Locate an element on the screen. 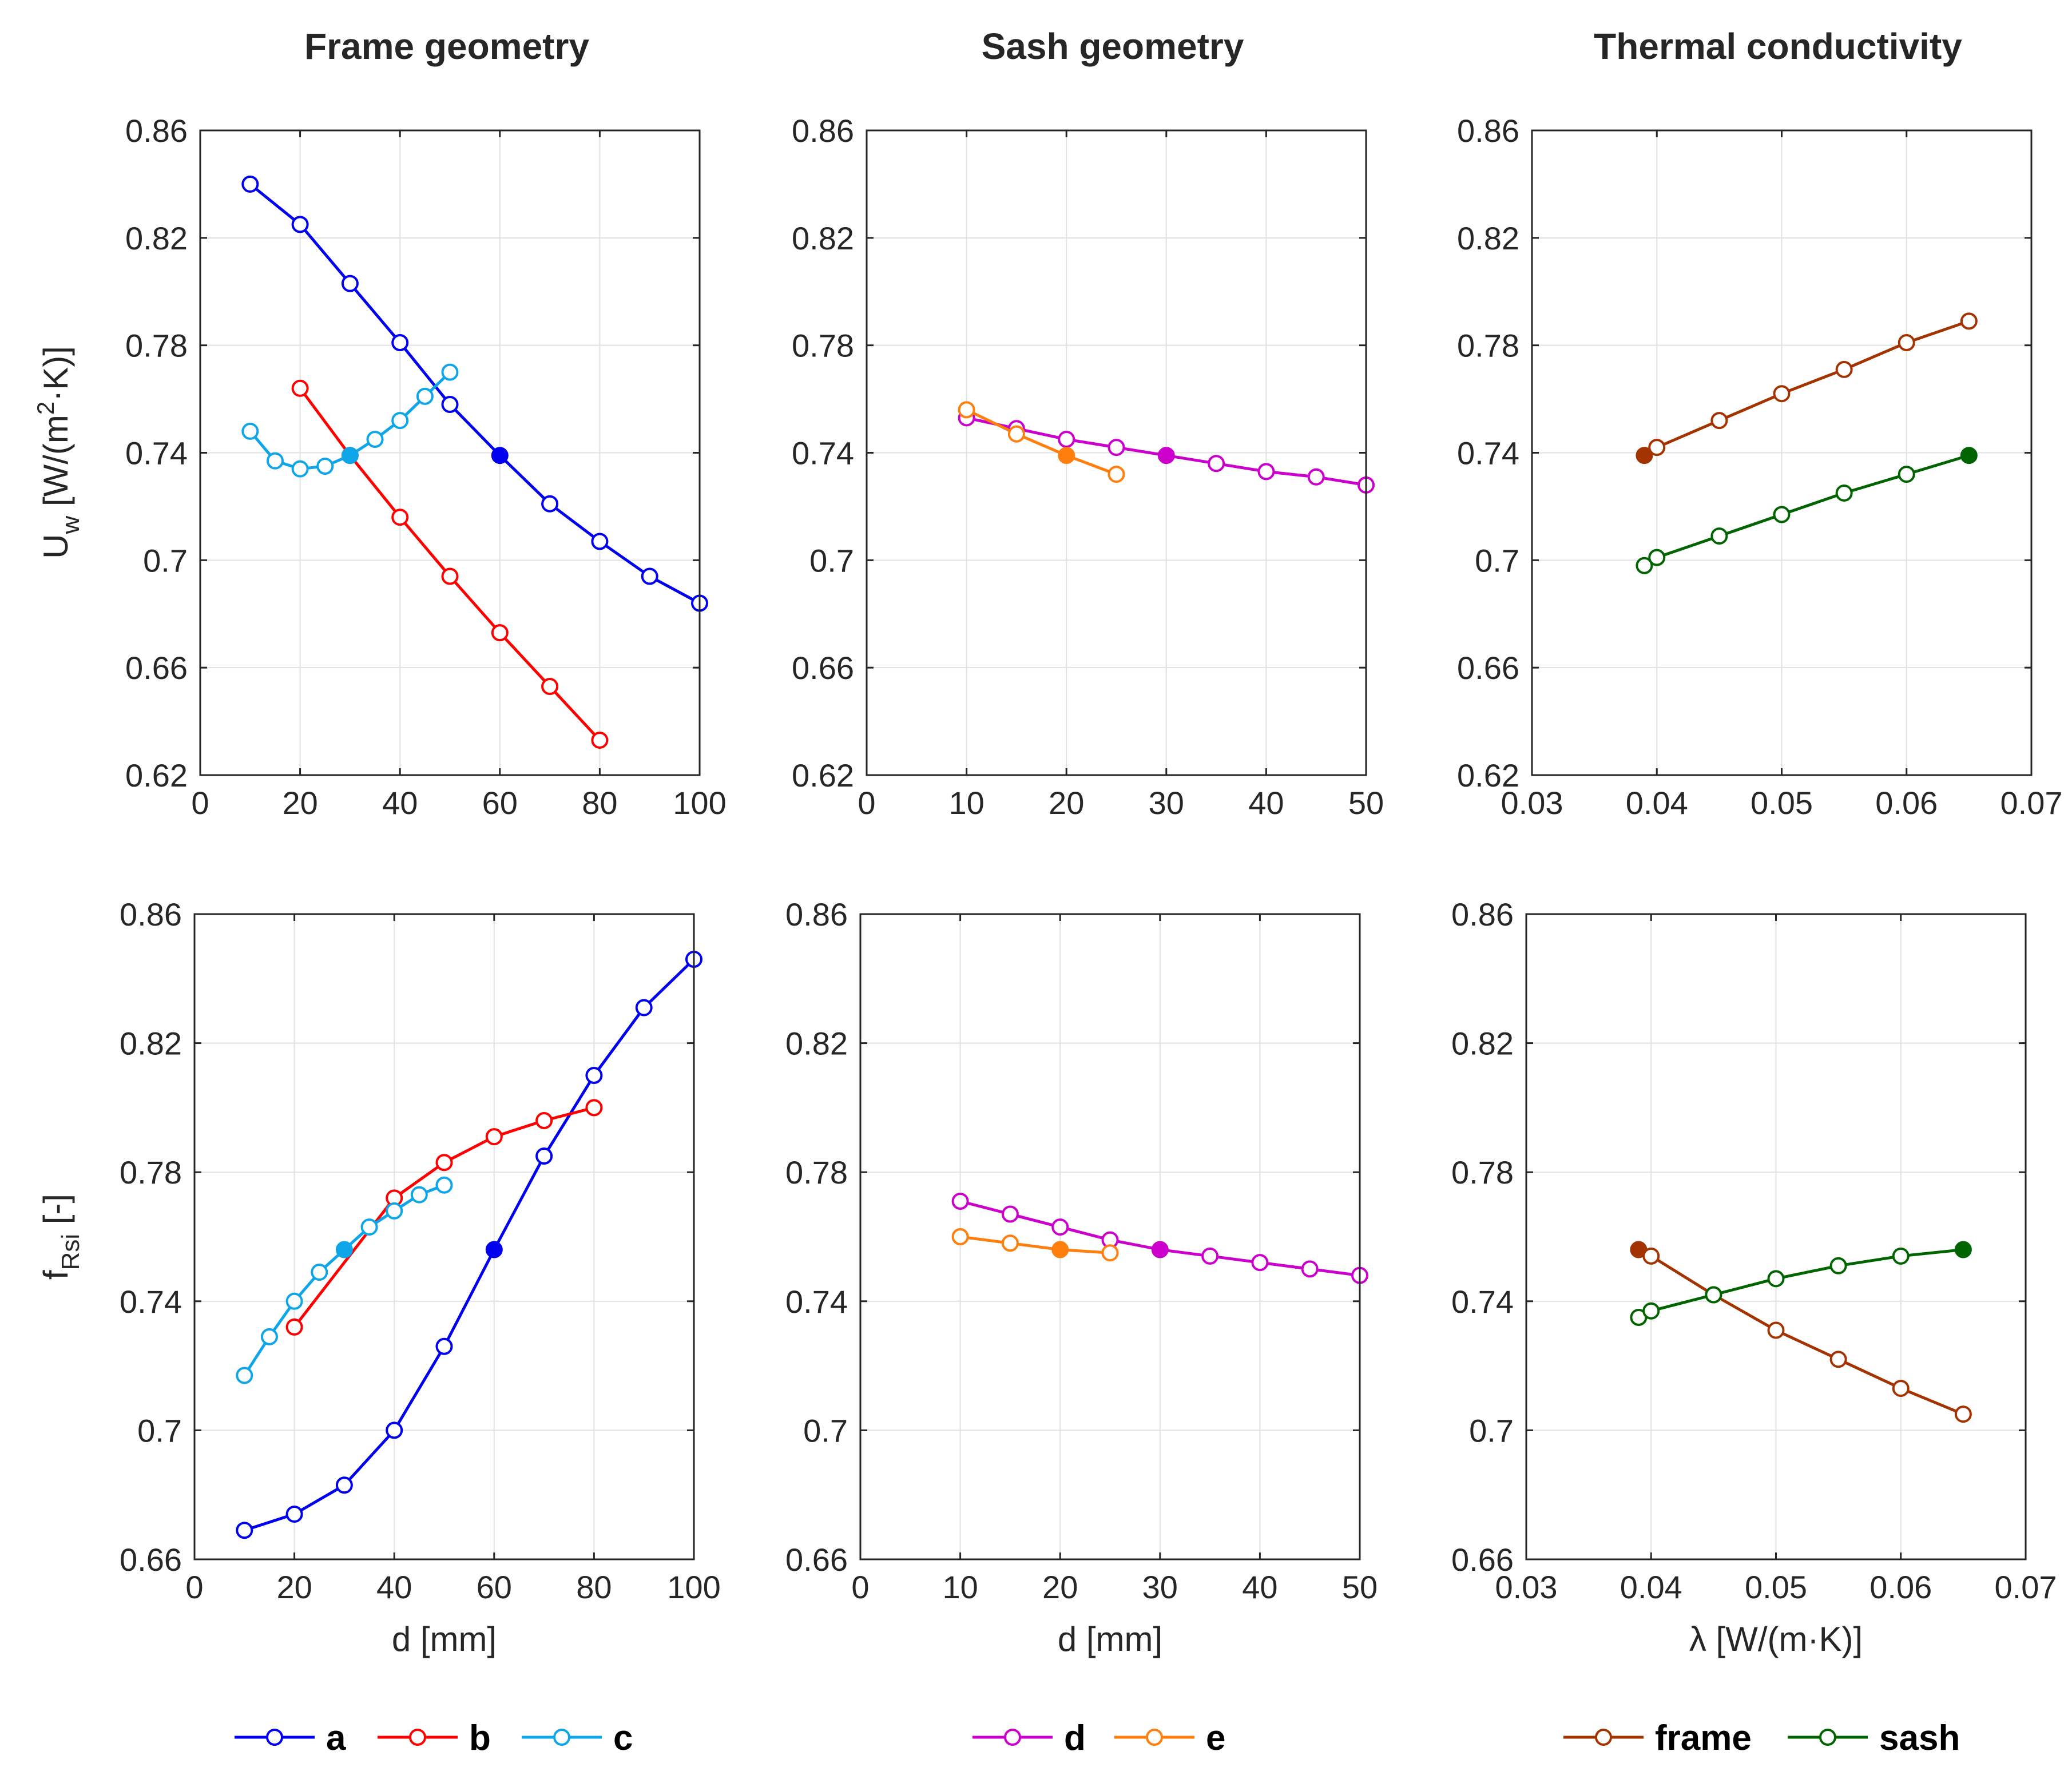 This screenshot has width=2072, height=1779. x-tick-label: 40 is located at coordinates (1266, 803).